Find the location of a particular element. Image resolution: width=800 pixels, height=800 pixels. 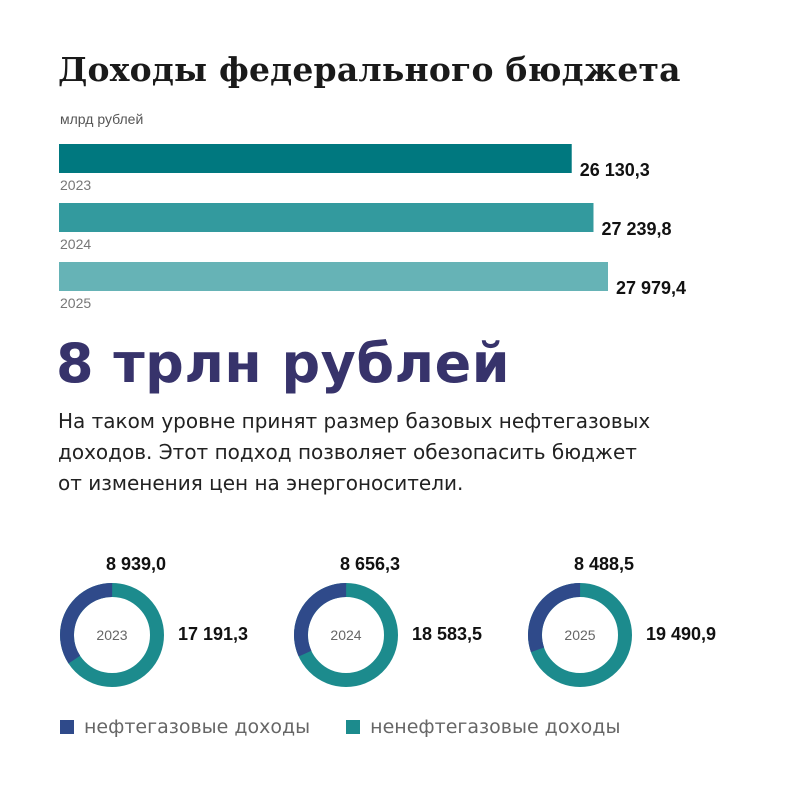

donut-2025: 2025 8 488,5 19 490,9 is located at coordinates (622, 620).